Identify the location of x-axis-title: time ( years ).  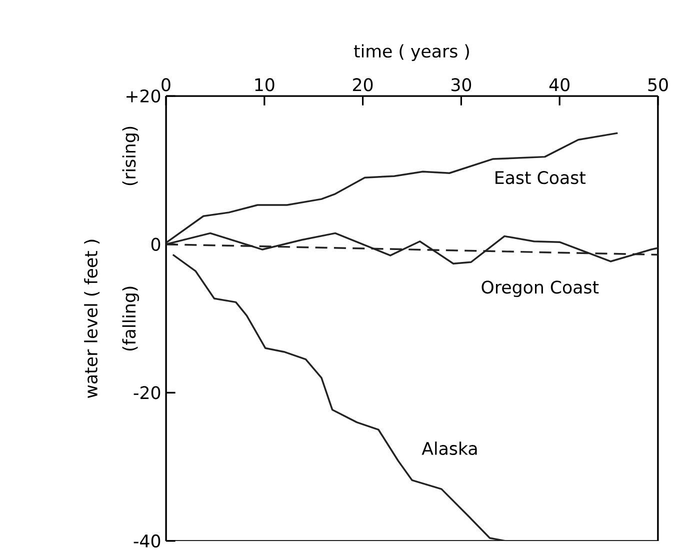
(411, 53).